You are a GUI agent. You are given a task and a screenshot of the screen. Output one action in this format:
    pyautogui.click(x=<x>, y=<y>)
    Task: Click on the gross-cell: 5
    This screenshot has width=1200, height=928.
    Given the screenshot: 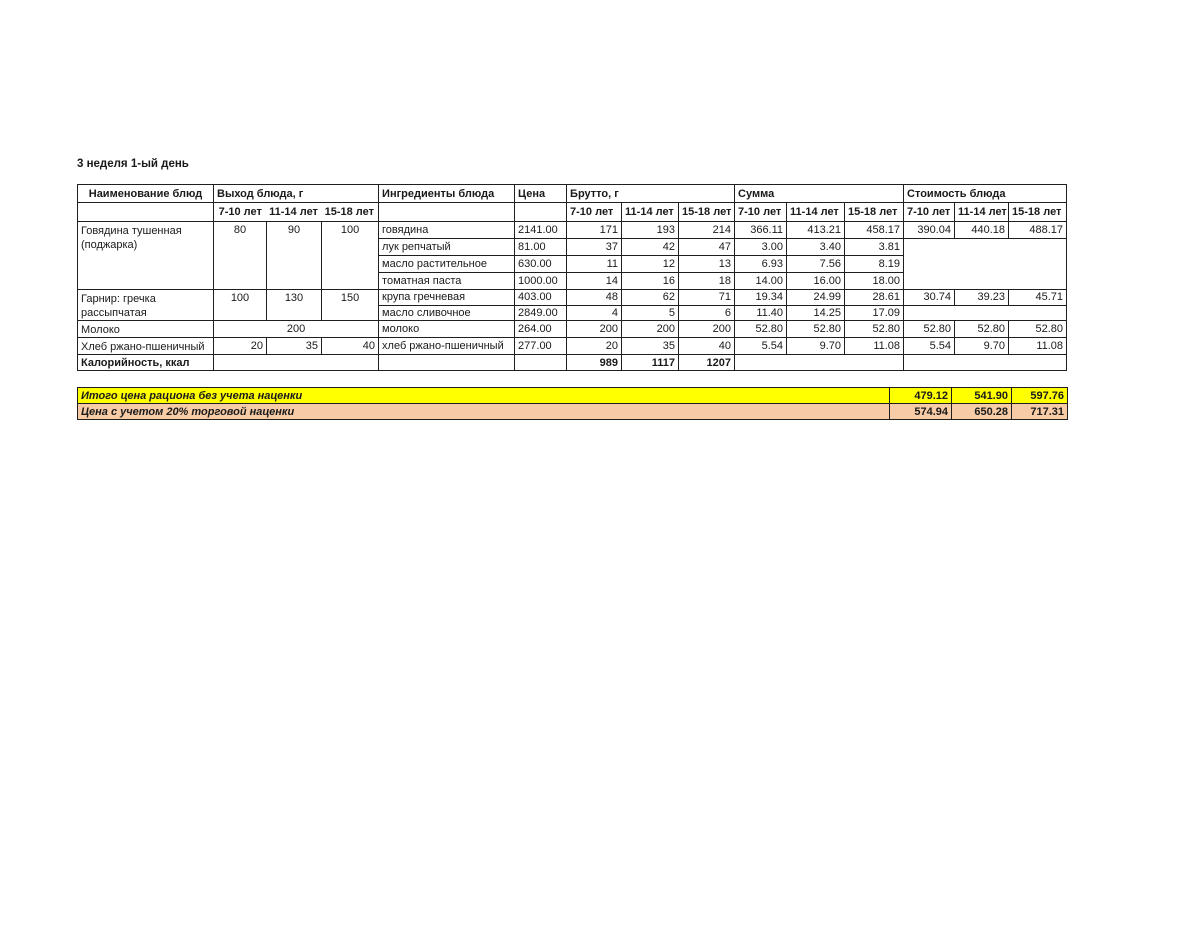 What is the action you would take?
    pyautogui.click(x=650, y=312)
    